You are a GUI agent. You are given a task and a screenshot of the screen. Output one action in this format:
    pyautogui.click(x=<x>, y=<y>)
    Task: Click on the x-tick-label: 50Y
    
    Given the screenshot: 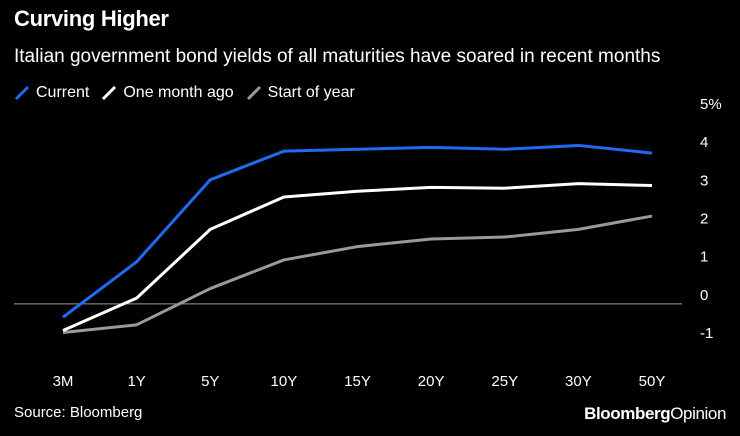 What is the action you would take?
    pyautogui.click(x=652, y=381)
    